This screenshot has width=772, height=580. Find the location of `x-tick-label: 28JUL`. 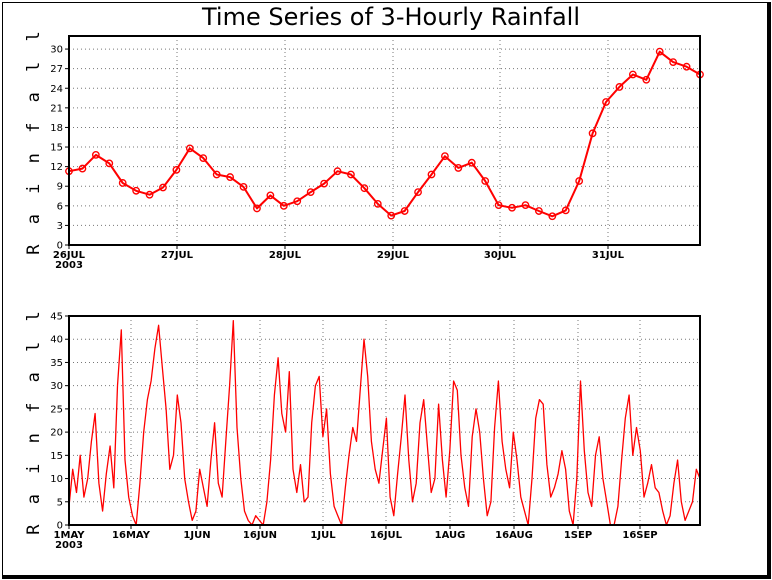

x-tick-label: 28JUL is located at coordinates (285, 255).